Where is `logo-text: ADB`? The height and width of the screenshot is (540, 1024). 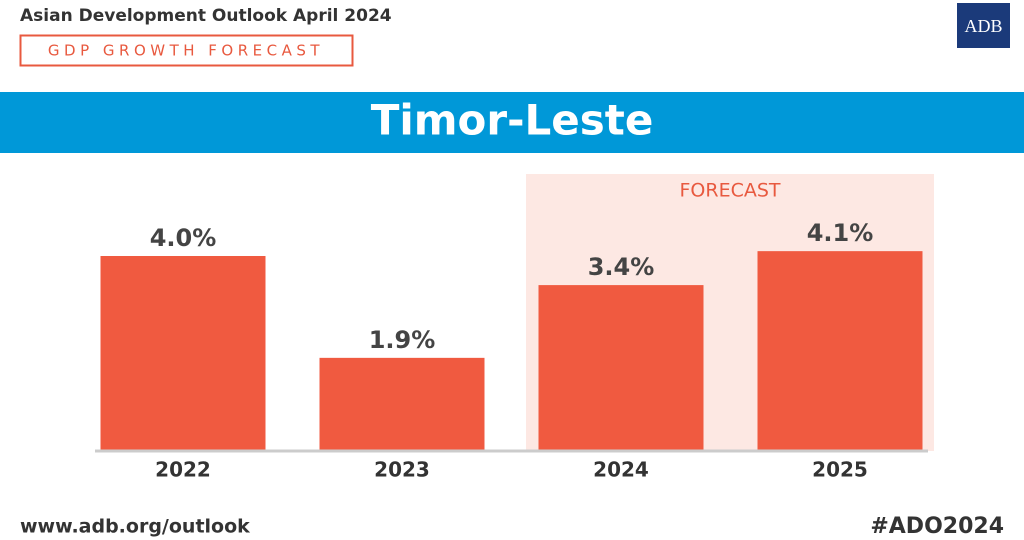
logo-text: ADB is located at coordinates (983, 26).